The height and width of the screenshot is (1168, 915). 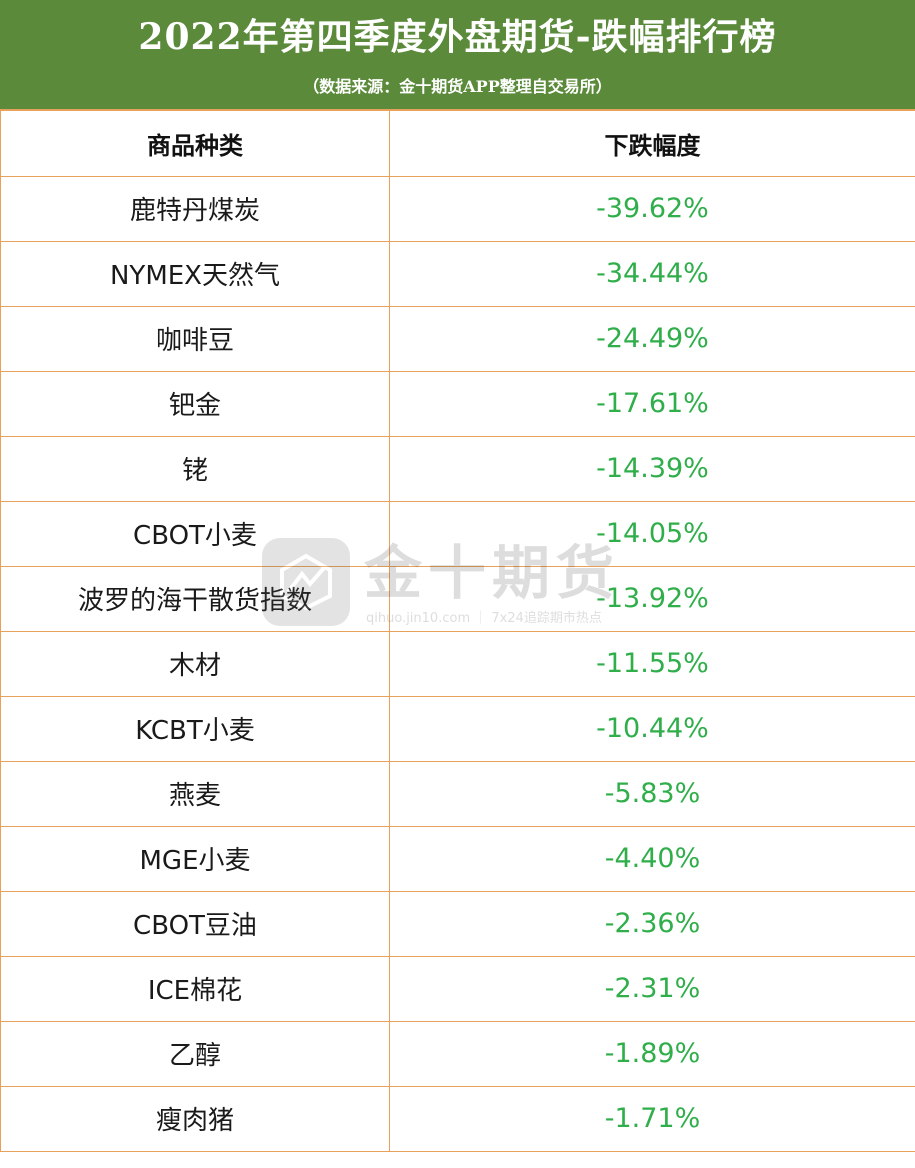 What do you see at coordinates (652, 533) in the screenshot?
I see `decline-value: -14.05%` at bounding box center [652, 533].